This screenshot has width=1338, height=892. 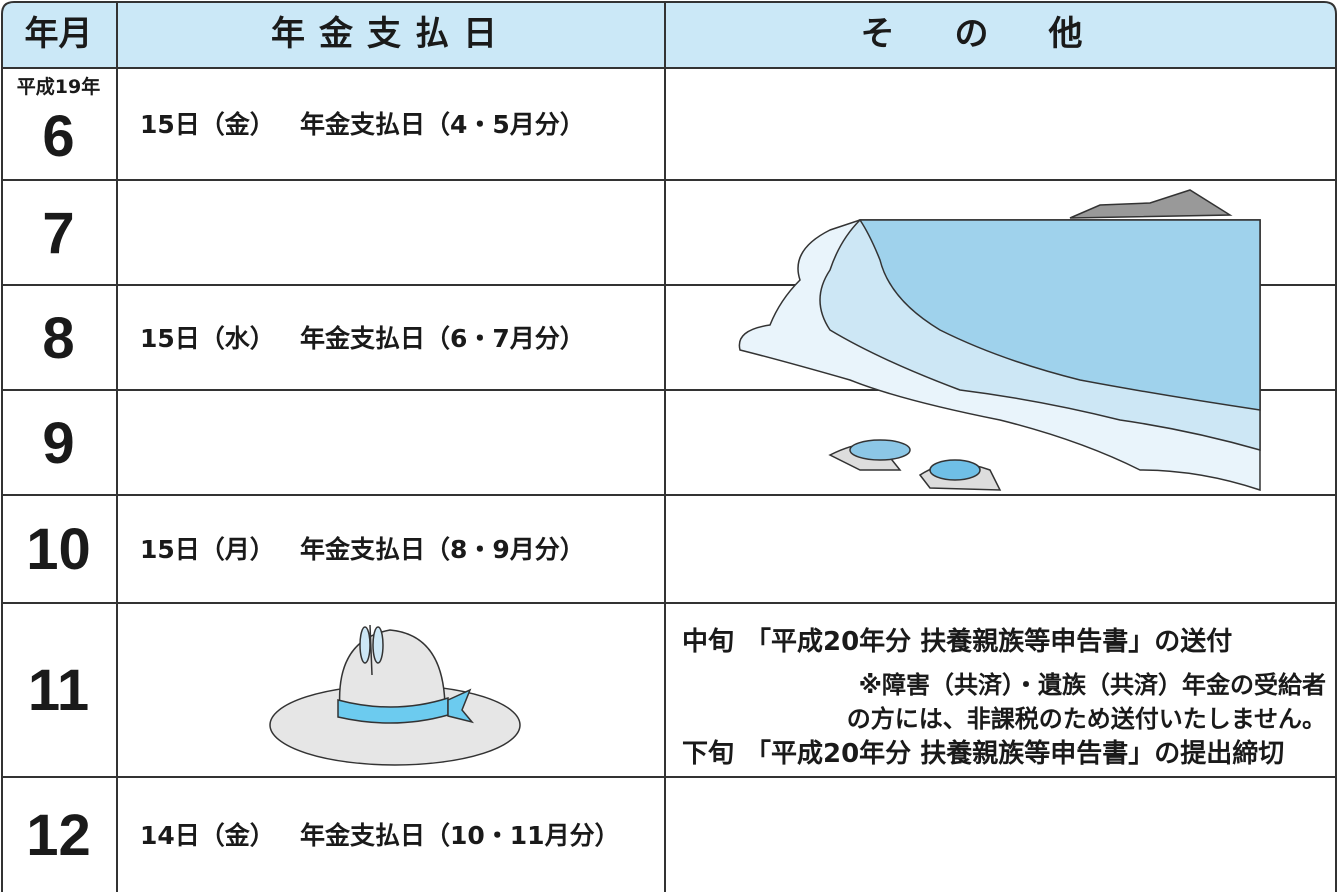 What do you see at coordinates (395, 695) in the screenshot?
I see `hat-illustration` at bounding box center [395, 695].